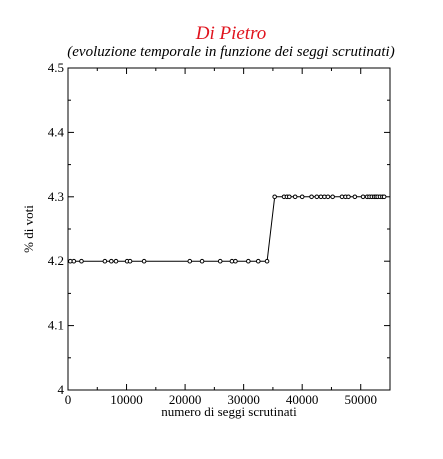  What do you see at coordinates (360, 399) in the screenshot?
I see `x-tick-label: 50000` at bounding box center [360, 399].